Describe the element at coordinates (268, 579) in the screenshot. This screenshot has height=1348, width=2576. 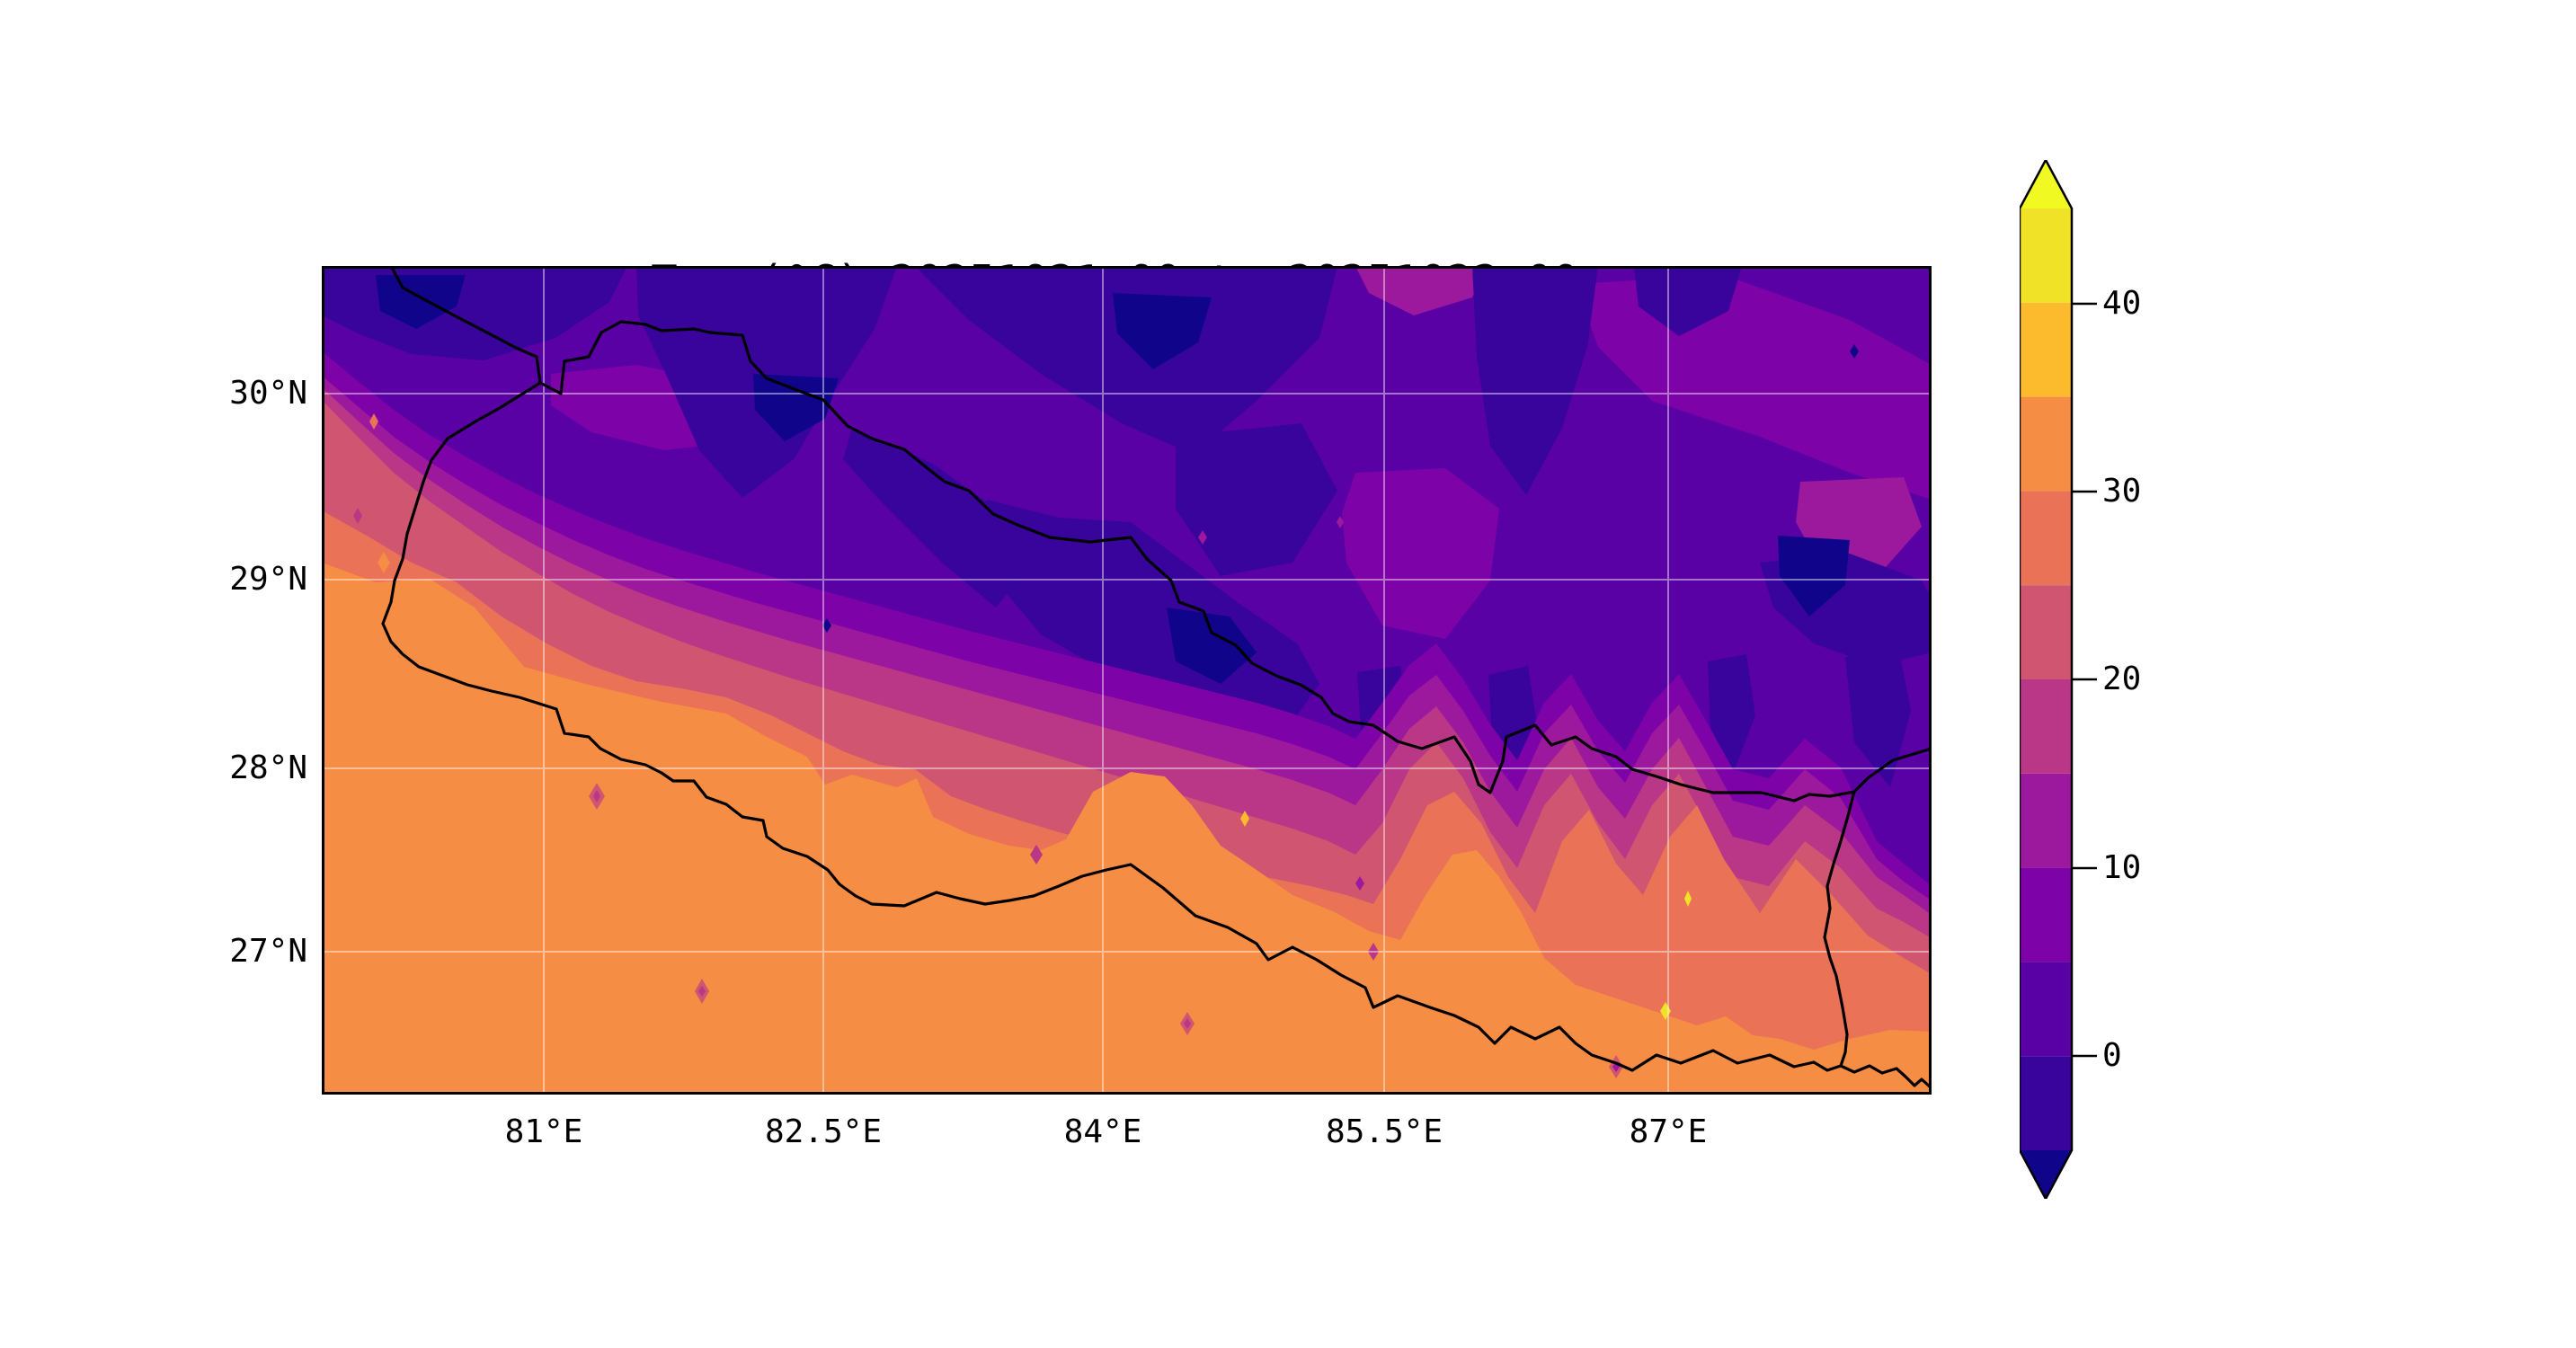
I see `y-tick-29n: 29°N` at that location.